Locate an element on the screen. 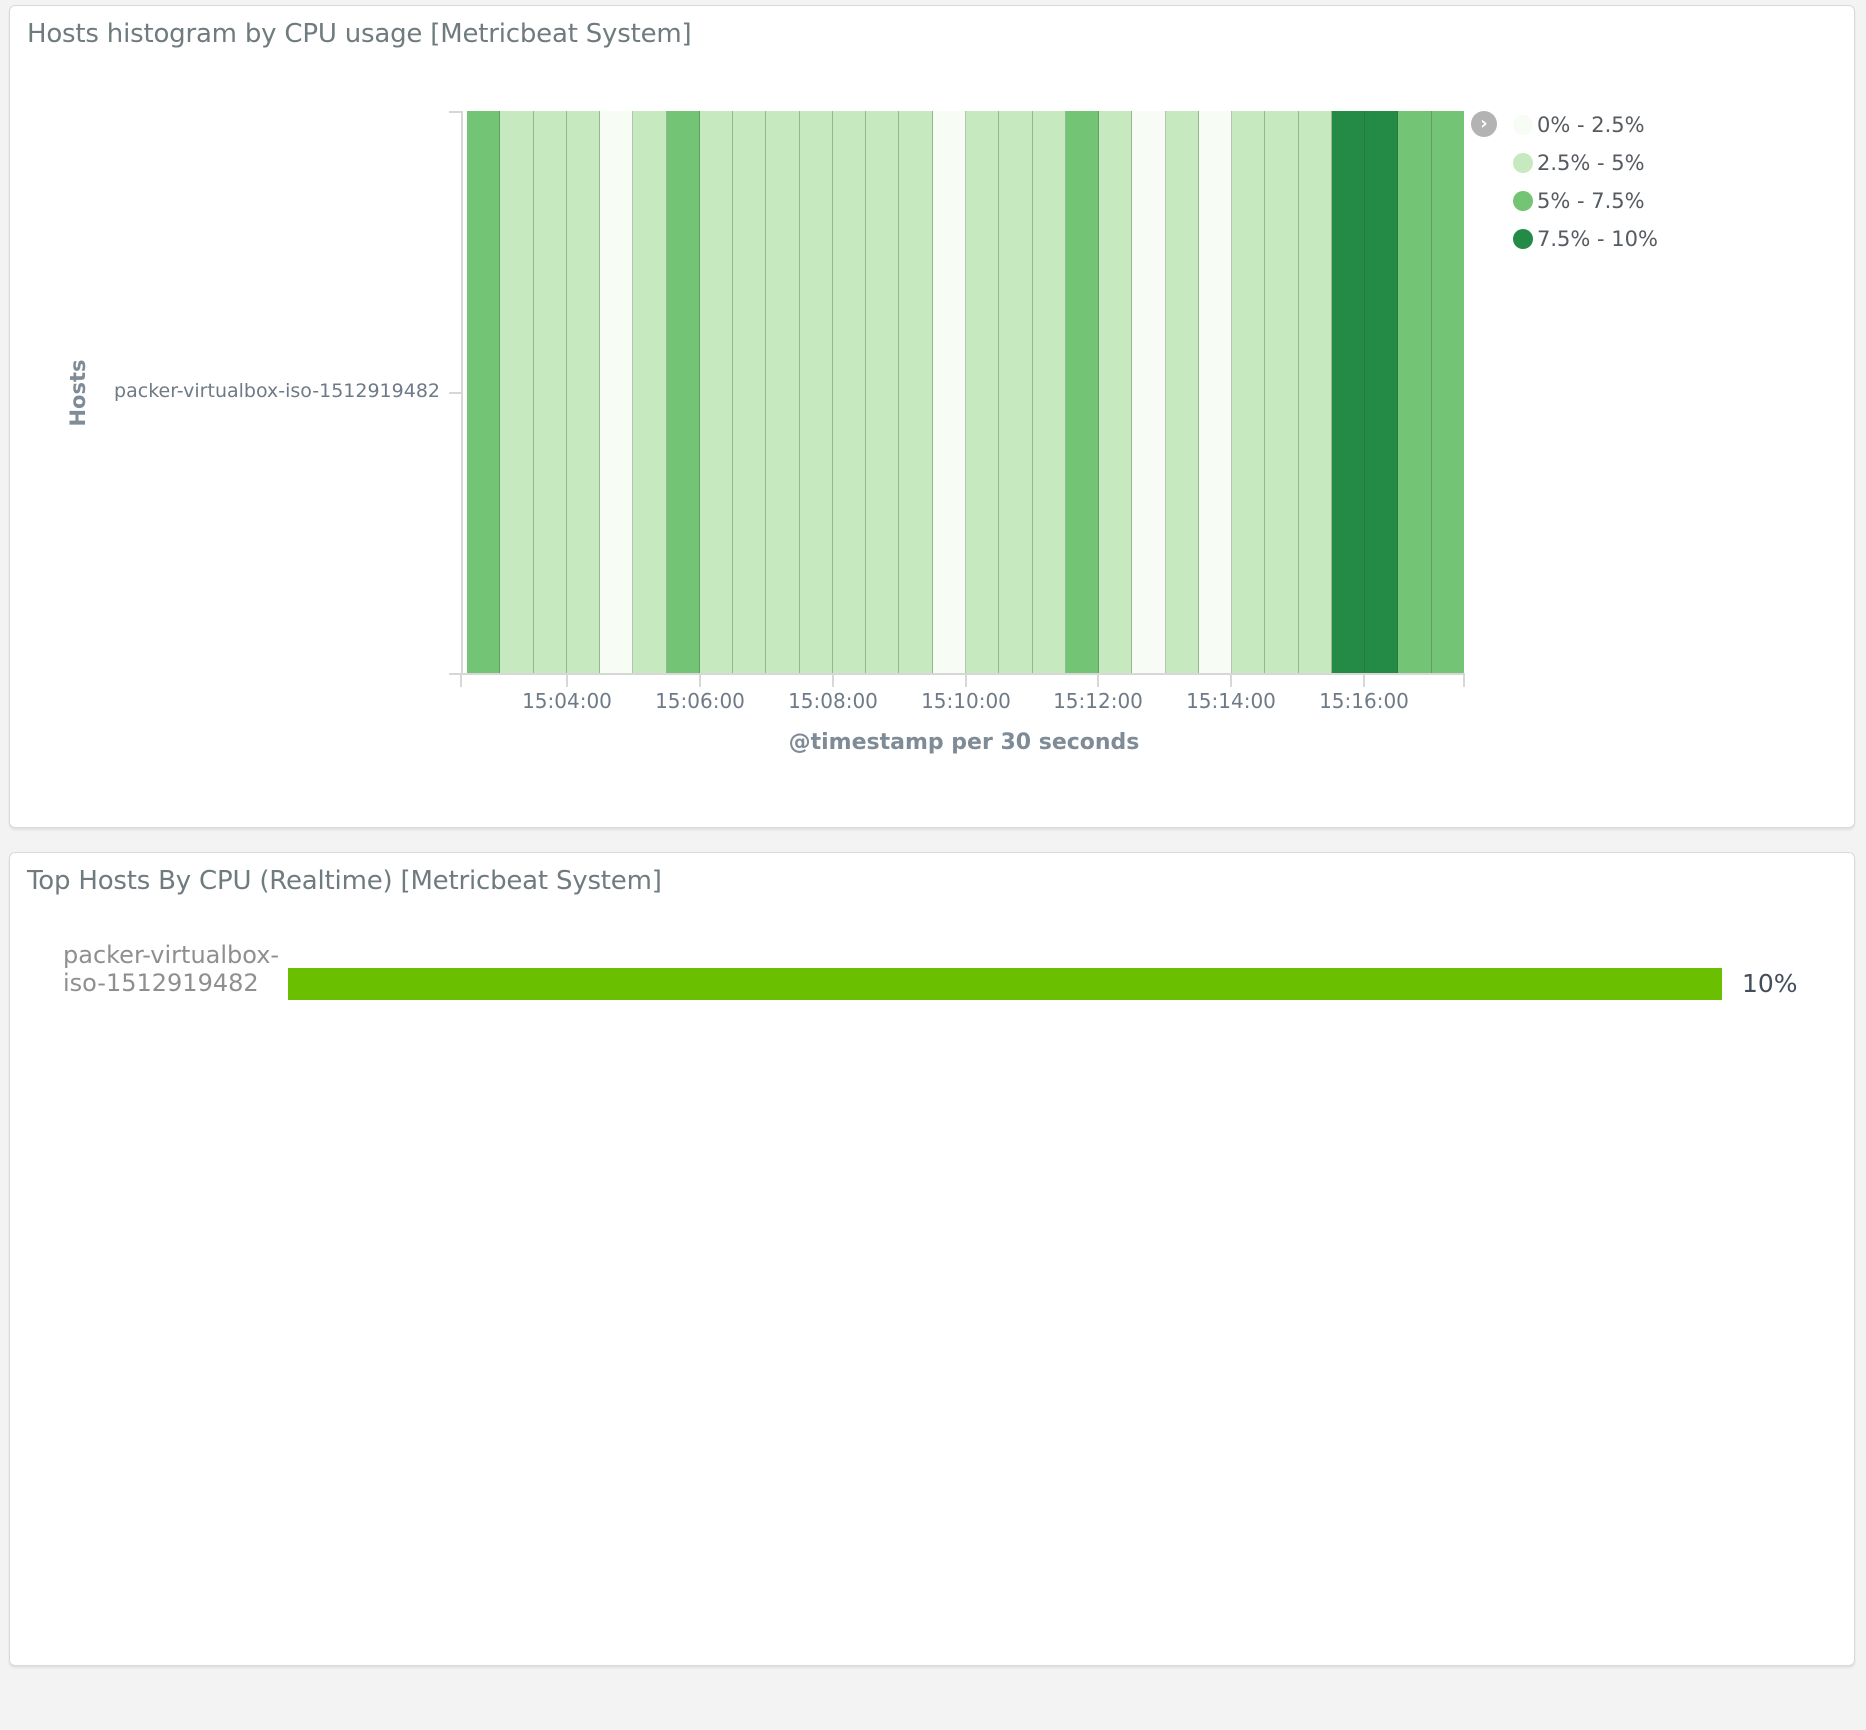  legend-item: 5% - 7.5% is located at coordinates (1585, 201).